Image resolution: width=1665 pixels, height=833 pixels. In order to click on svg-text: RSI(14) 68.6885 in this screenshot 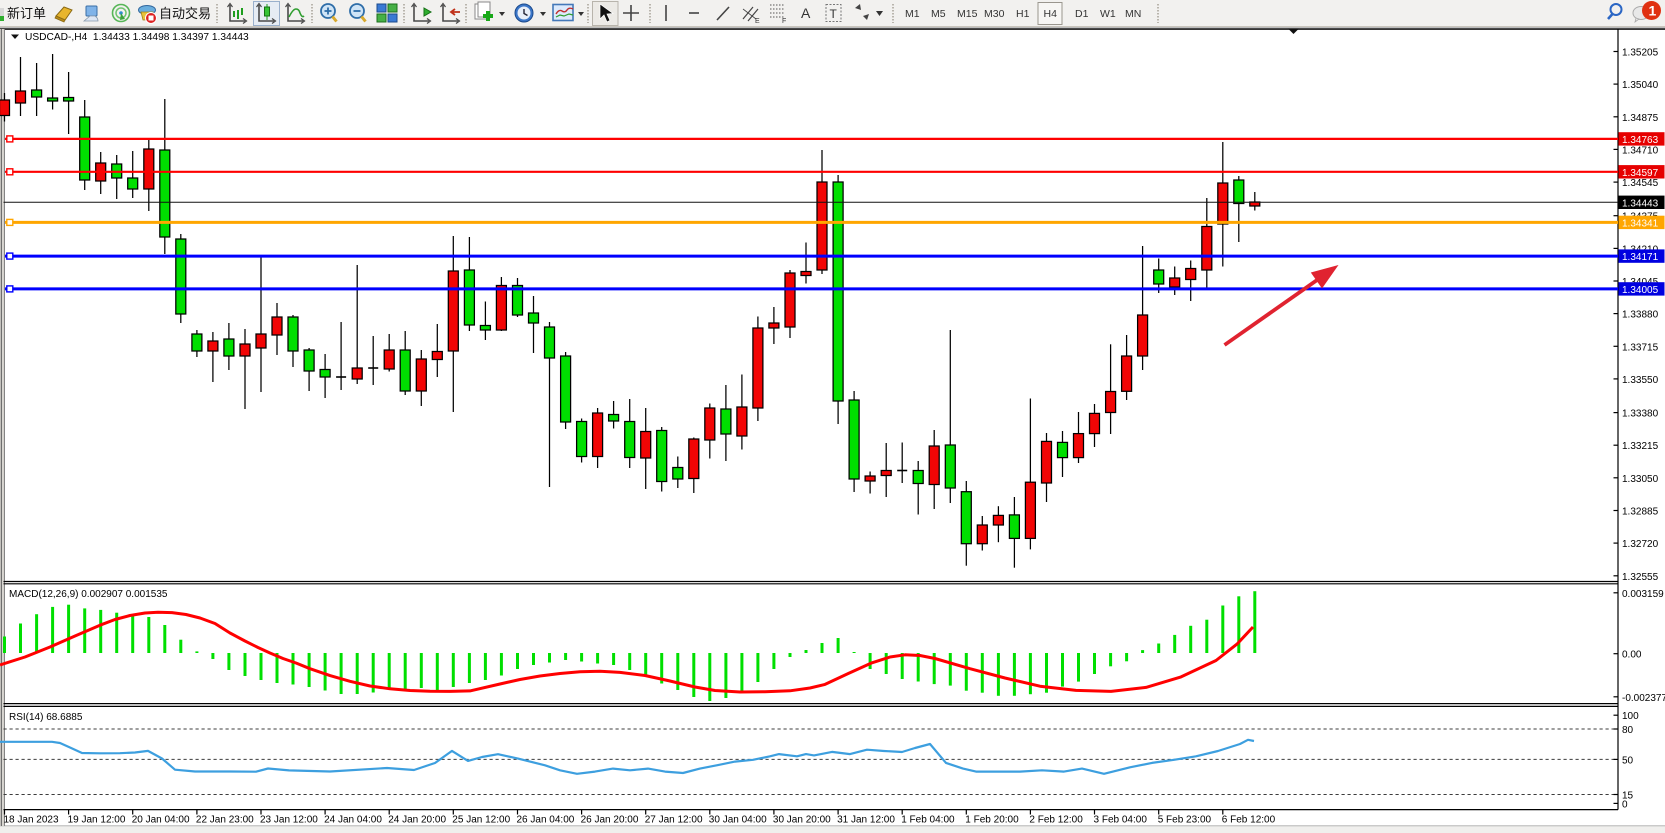, I will do `click(46, 717)`.